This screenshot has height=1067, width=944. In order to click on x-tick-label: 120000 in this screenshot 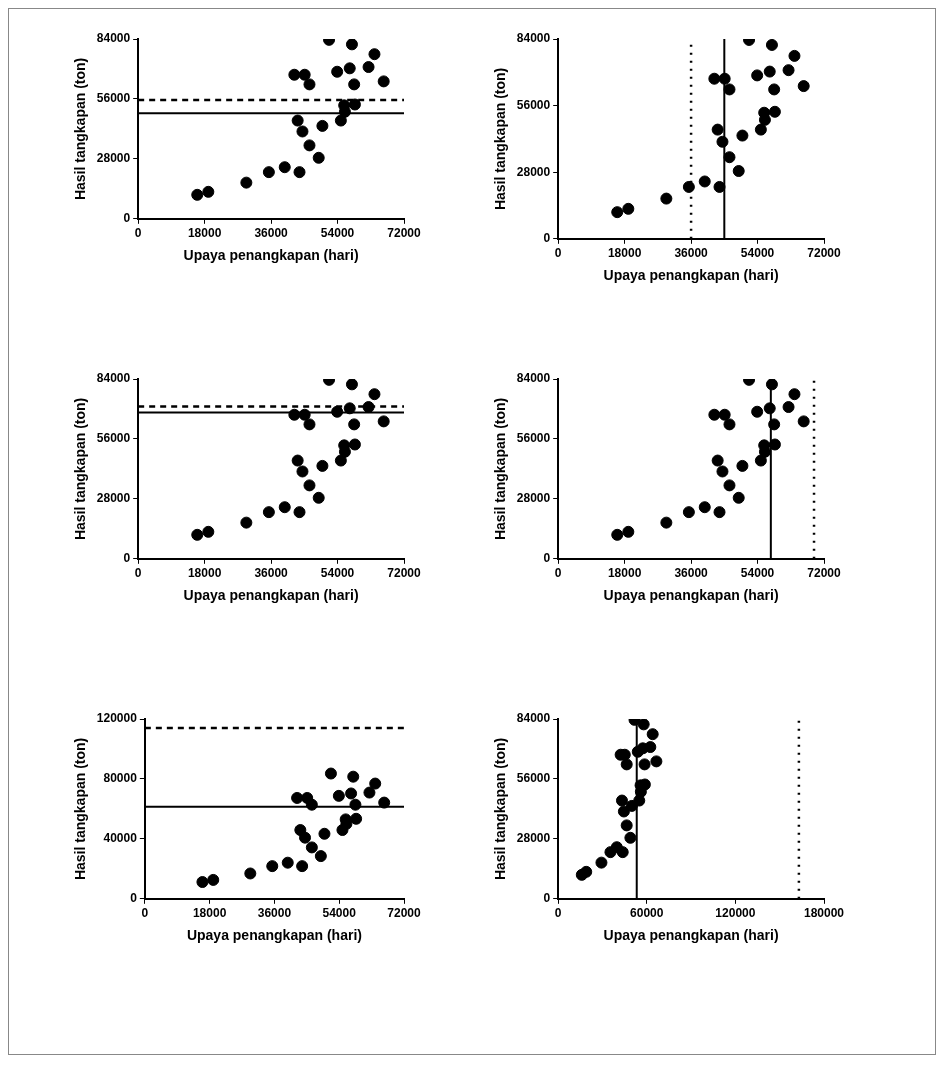, I will do `click(735, 913)`.